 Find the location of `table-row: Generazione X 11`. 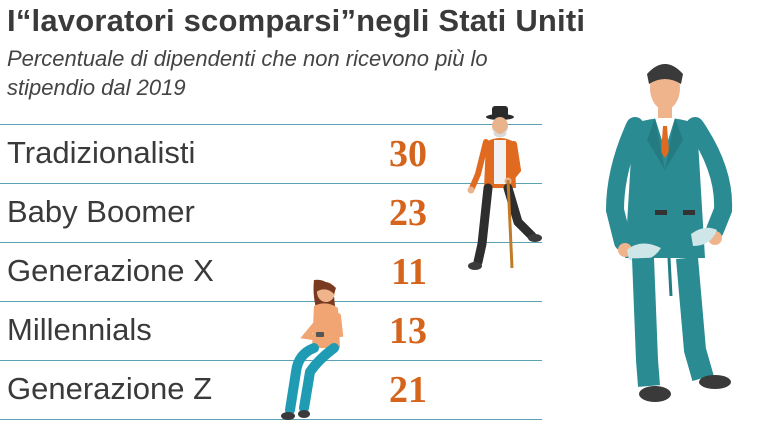

table-row: Generazione X 11 is located at coordinates (271, 271).